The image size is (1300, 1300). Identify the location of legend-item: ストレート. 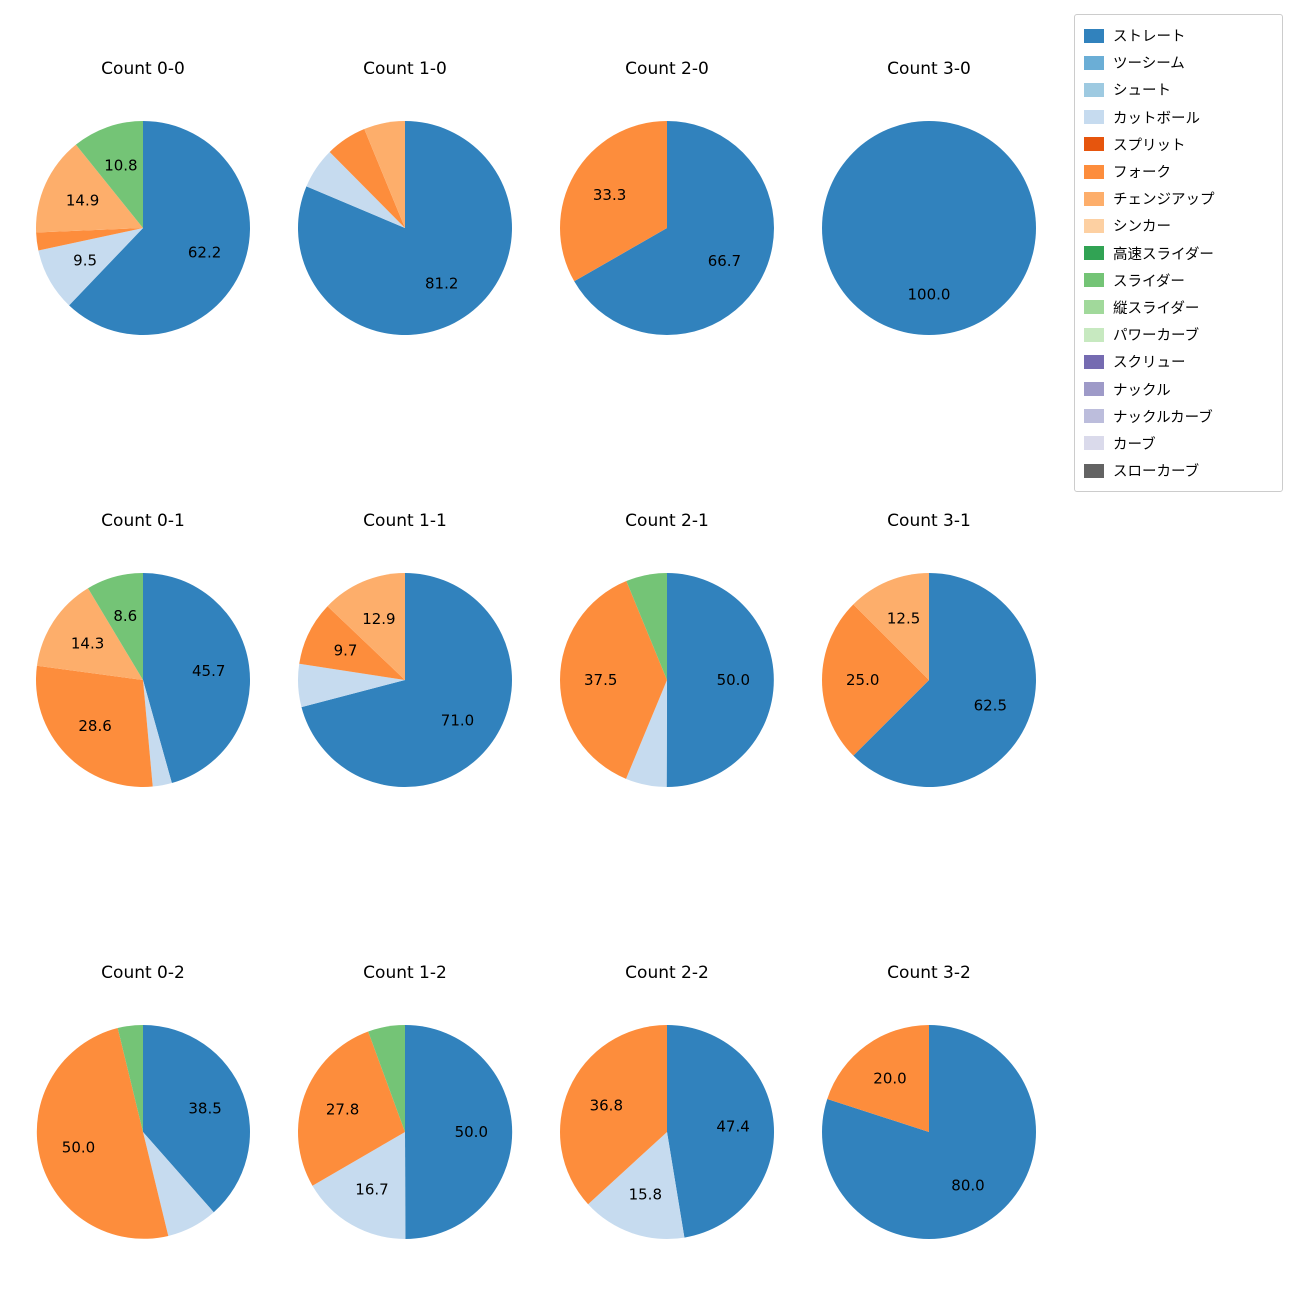
(1178, 35).